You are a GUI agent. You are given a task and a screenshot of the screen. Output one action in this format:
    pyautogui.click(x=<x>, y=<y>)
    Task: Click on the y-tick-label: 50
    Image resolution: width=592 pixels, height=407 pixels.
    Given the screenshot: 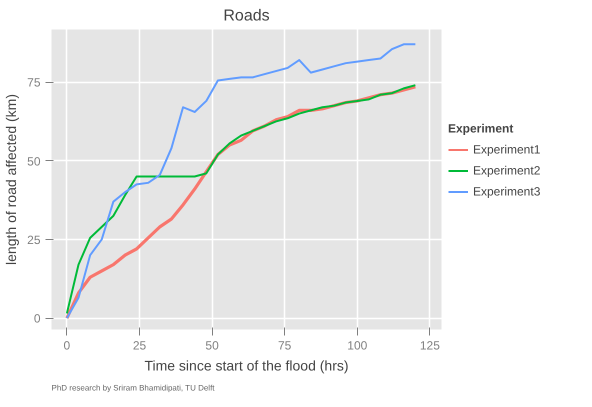 What is the action you would take?
    pyautogui.click(x=34, y=161)
    